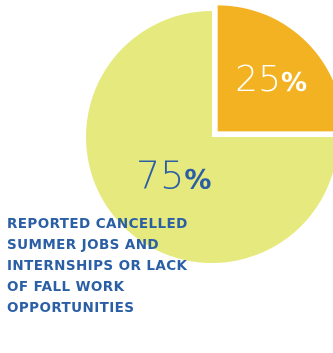  I want to click on slice-label-75: 75%, so click(173, 175).